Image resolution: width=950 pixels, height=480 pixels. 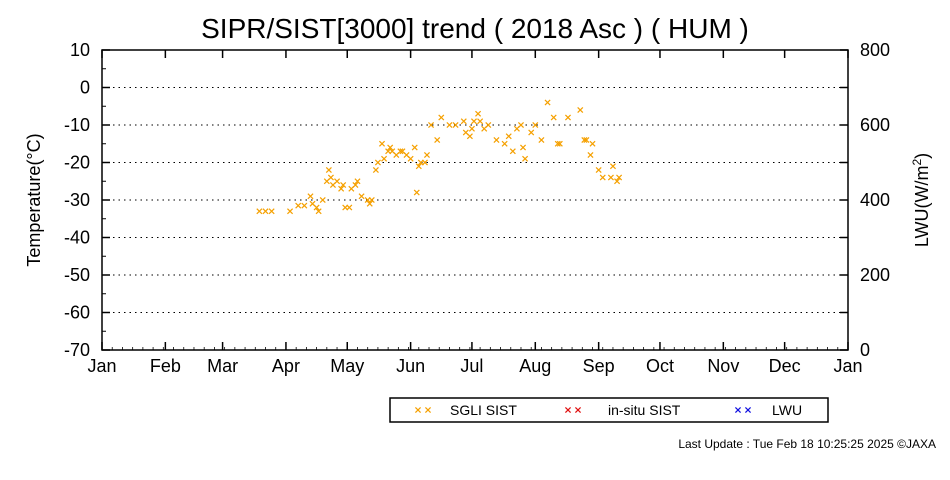 I want to click on y2-axis-label: LWU(W/m2), so click(x=921, y=200).